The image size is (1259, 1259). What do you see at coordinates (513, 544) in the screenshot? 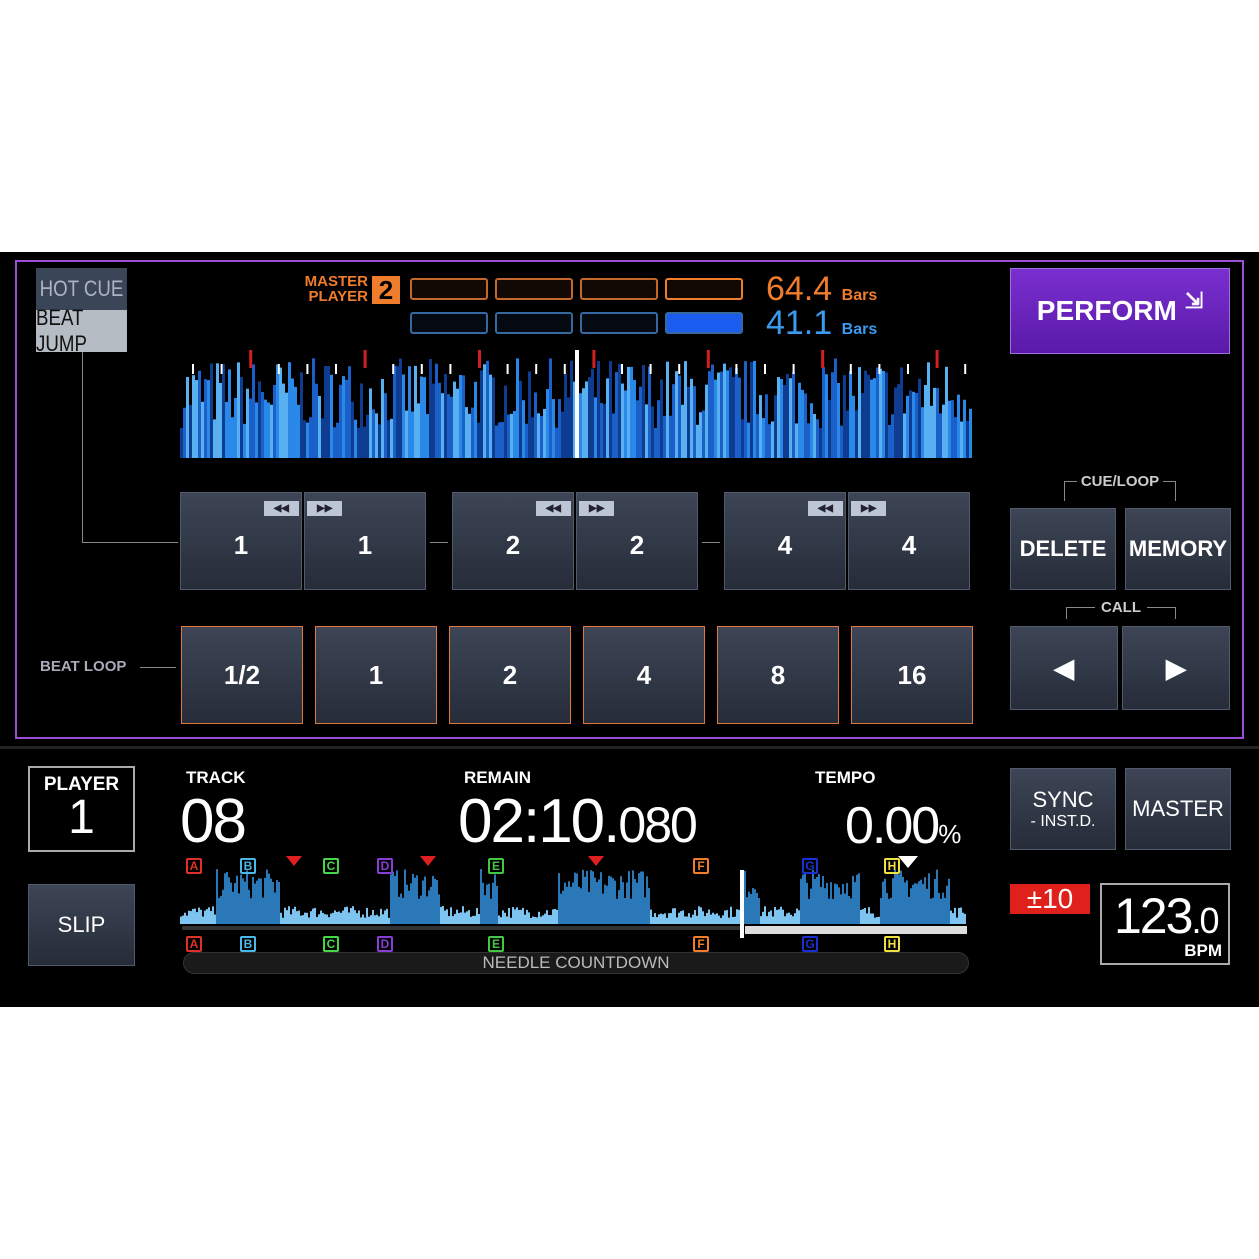
I see `jump-amount: 2` at bounding box center [513, 544].